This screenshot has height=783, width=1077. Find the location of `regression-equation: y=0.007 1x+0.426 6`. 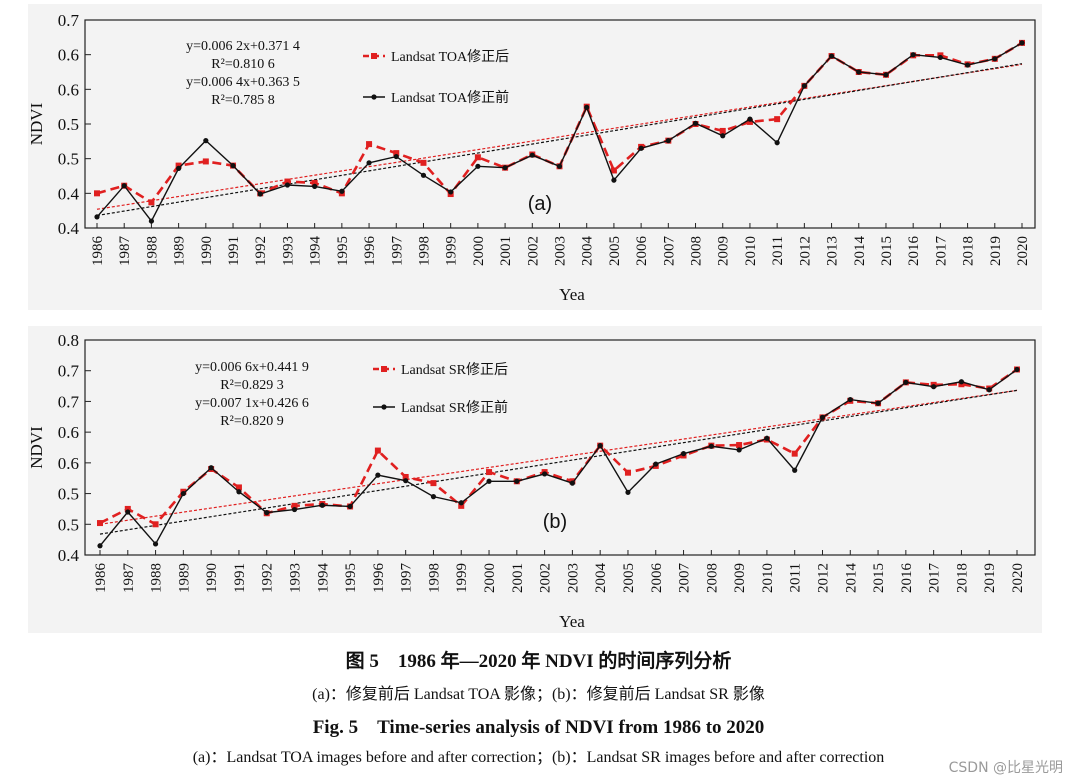

regression-equation: y=0.007 1x+0.426 6 is located at coordinates (252, 403).